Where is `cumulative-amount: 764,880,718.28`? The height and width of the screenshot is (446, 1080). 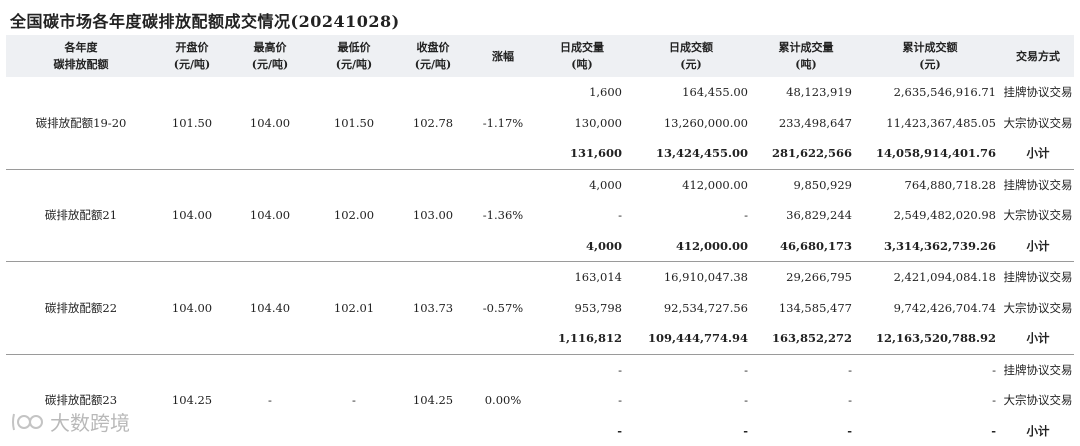
cumulative-amount: 764,880,718.28 is located at coordinates (930, 184).